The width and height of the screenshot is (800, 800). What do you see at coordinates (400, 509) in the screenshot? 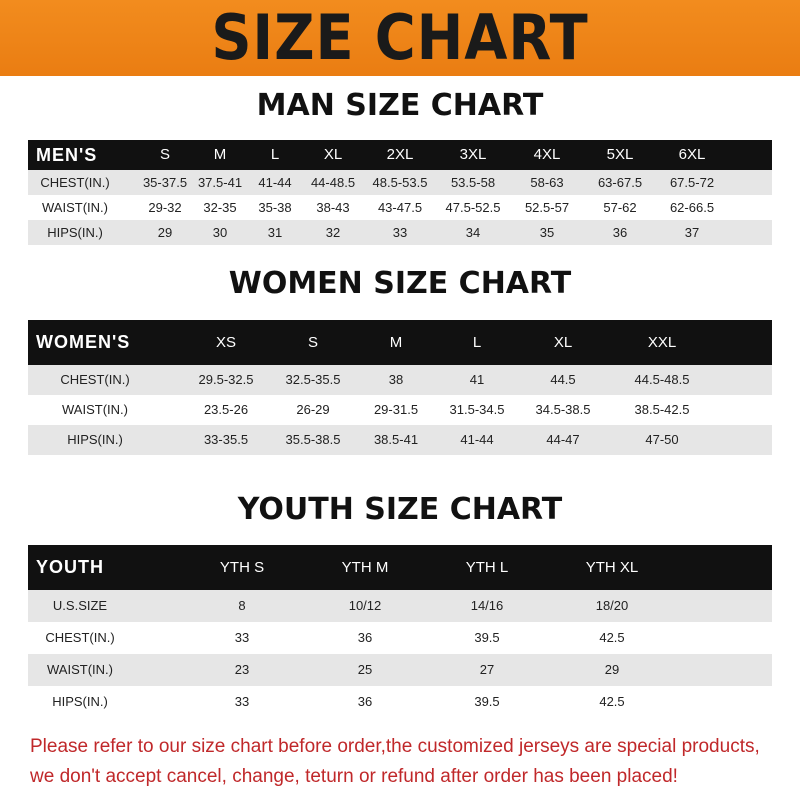
I see `youth-title: YOUTH SIZE CHART` at bounding box center [400, 509].